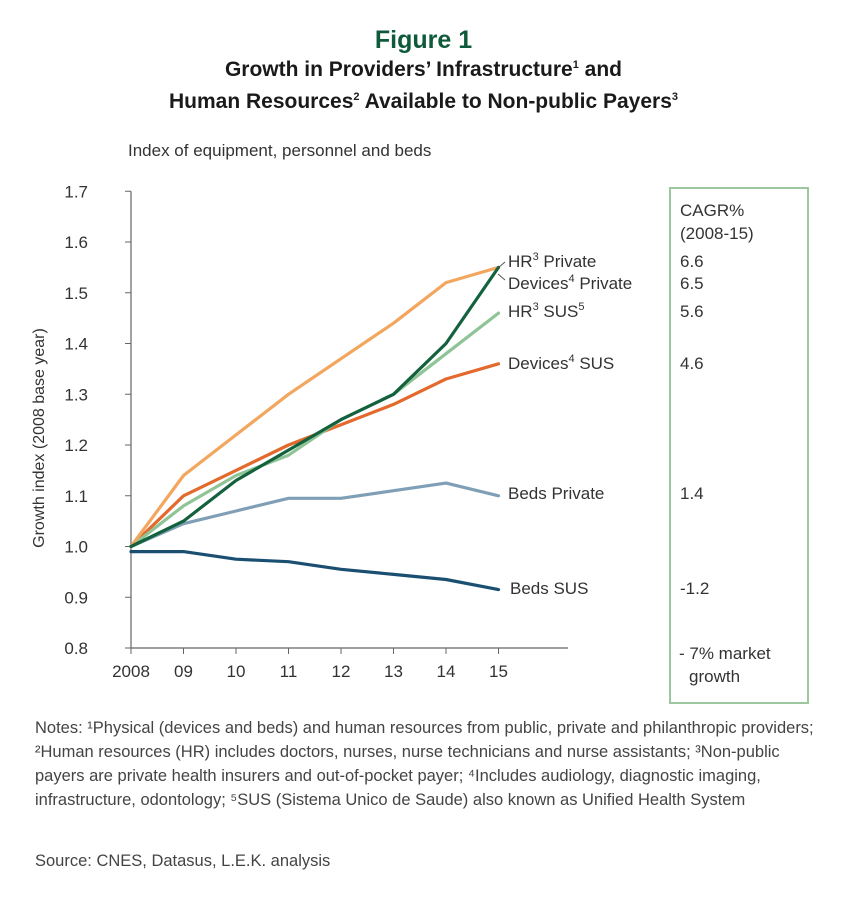 The image size is (847, 900). I want to click on title-sup-2b: 3, so click(674, 97).